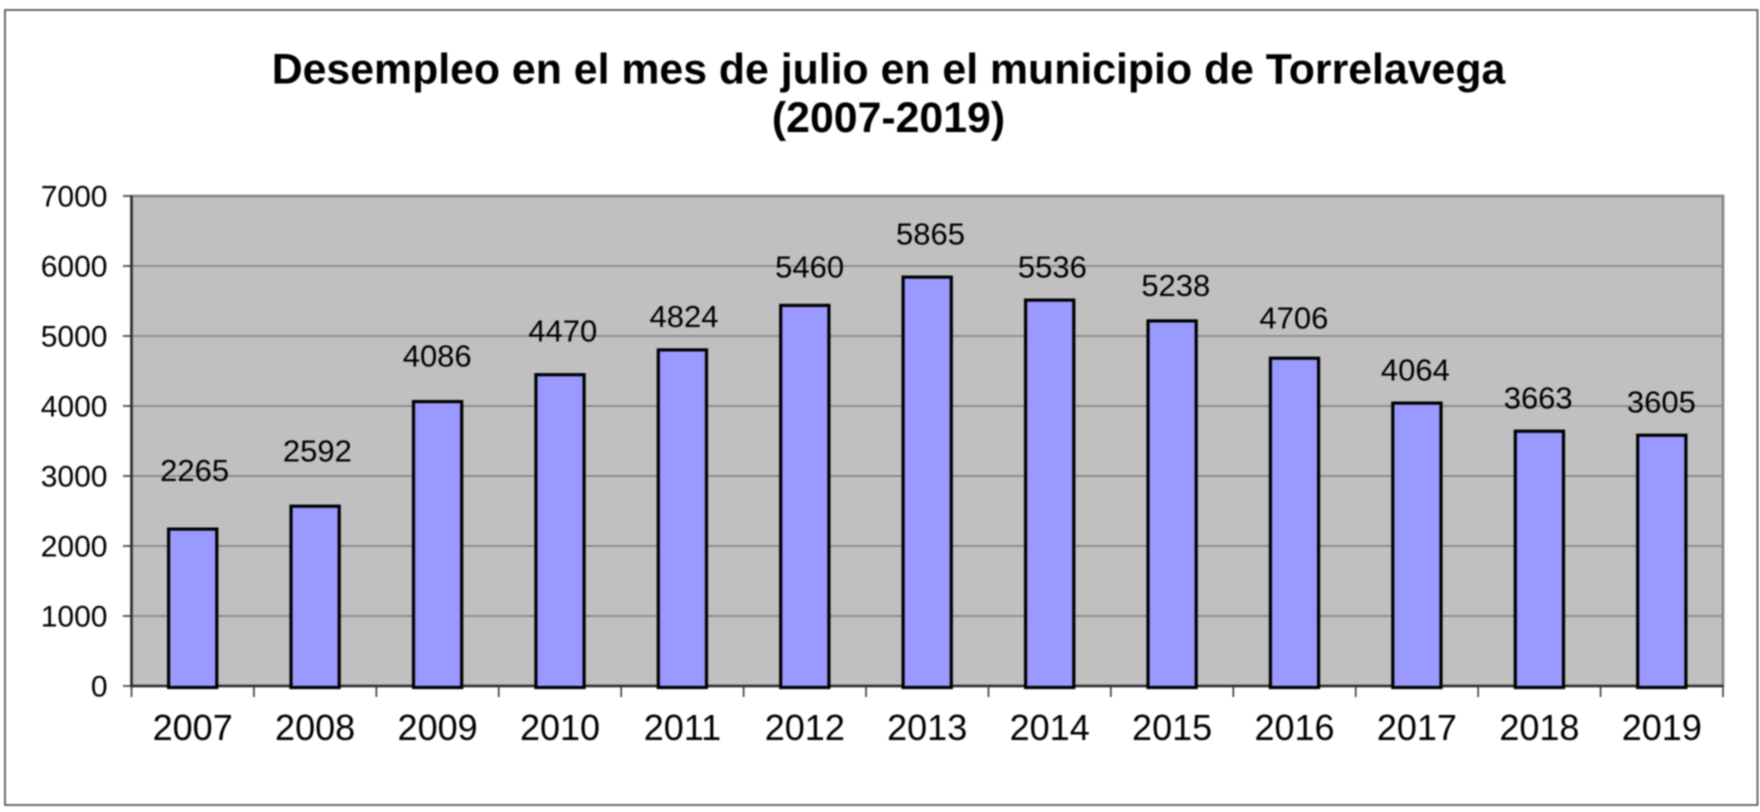 This screenshot has height=812, width=1760. What do you see at coordinates (1661, 402) in the screenshot?
I see `svg-text: 3605` at bounding box center [1661, 402].